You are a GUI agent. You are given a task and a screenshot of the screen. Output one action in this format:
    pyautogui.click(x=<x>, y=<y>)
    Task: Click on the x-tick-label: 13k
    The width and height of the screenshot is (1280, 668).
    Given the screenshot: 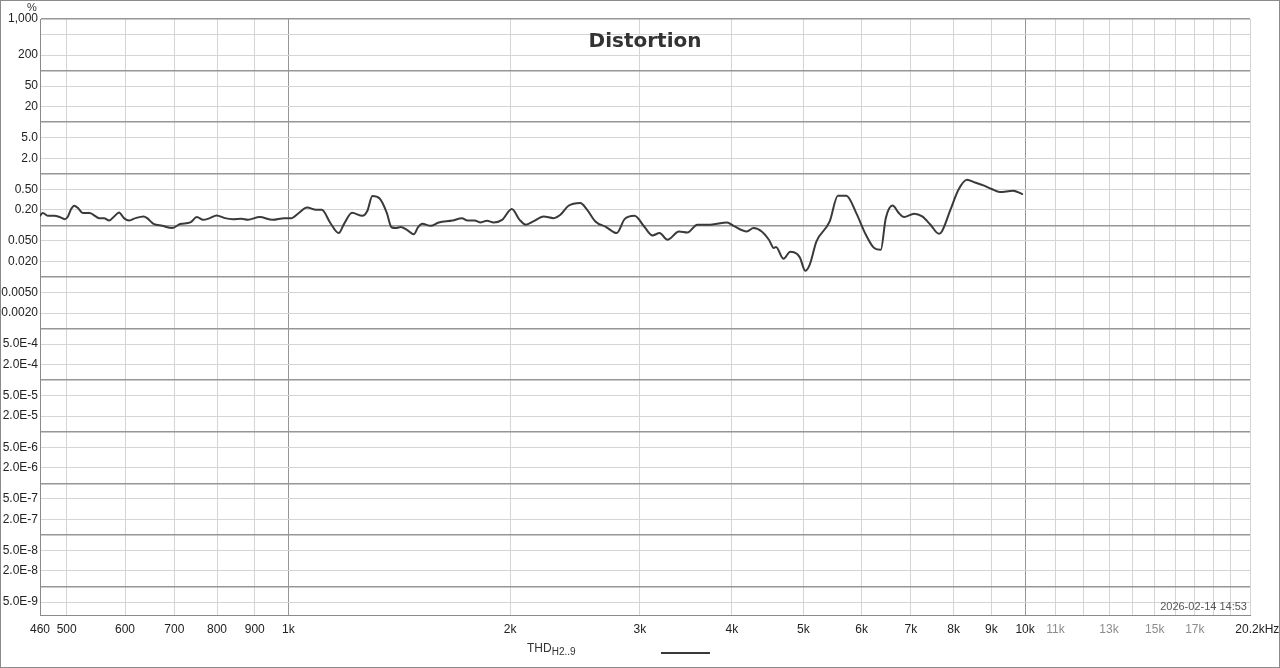 What is the action you would take?
    pyautogui.click(x=1109, y=628)
    